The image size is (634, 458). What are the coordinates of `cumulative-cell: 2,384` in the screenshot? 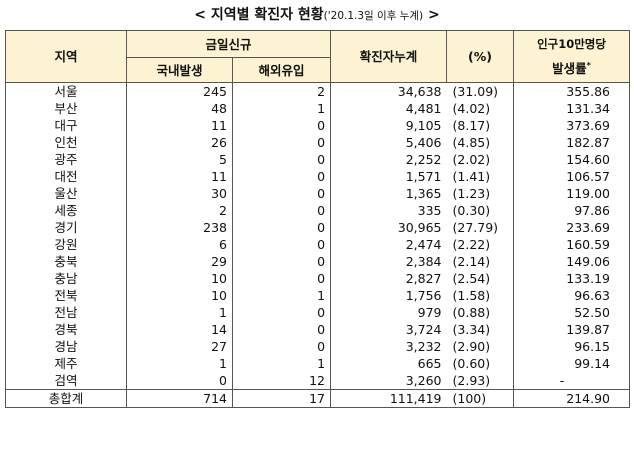 It's located at (388, 261).